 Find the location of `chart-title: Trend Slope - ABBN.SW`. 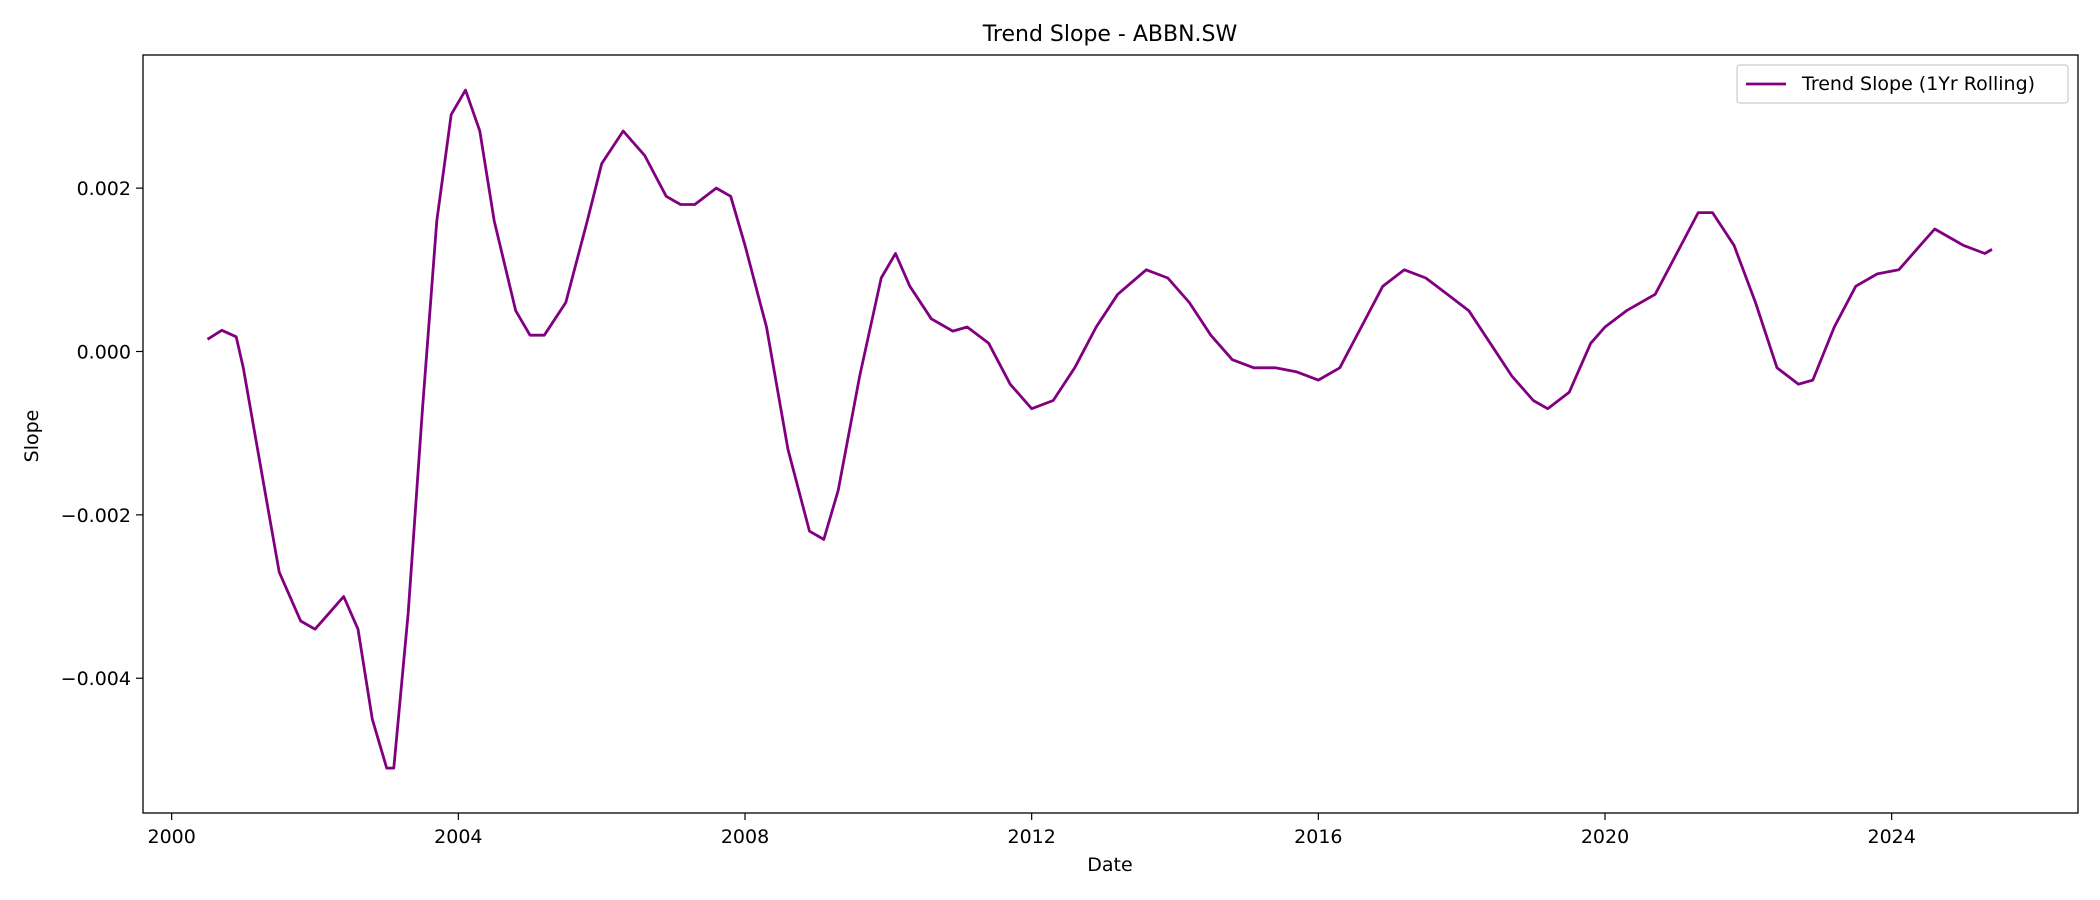

chart-title: Trend Slope - ABBN.SW is located at coordinates (1110, 34).